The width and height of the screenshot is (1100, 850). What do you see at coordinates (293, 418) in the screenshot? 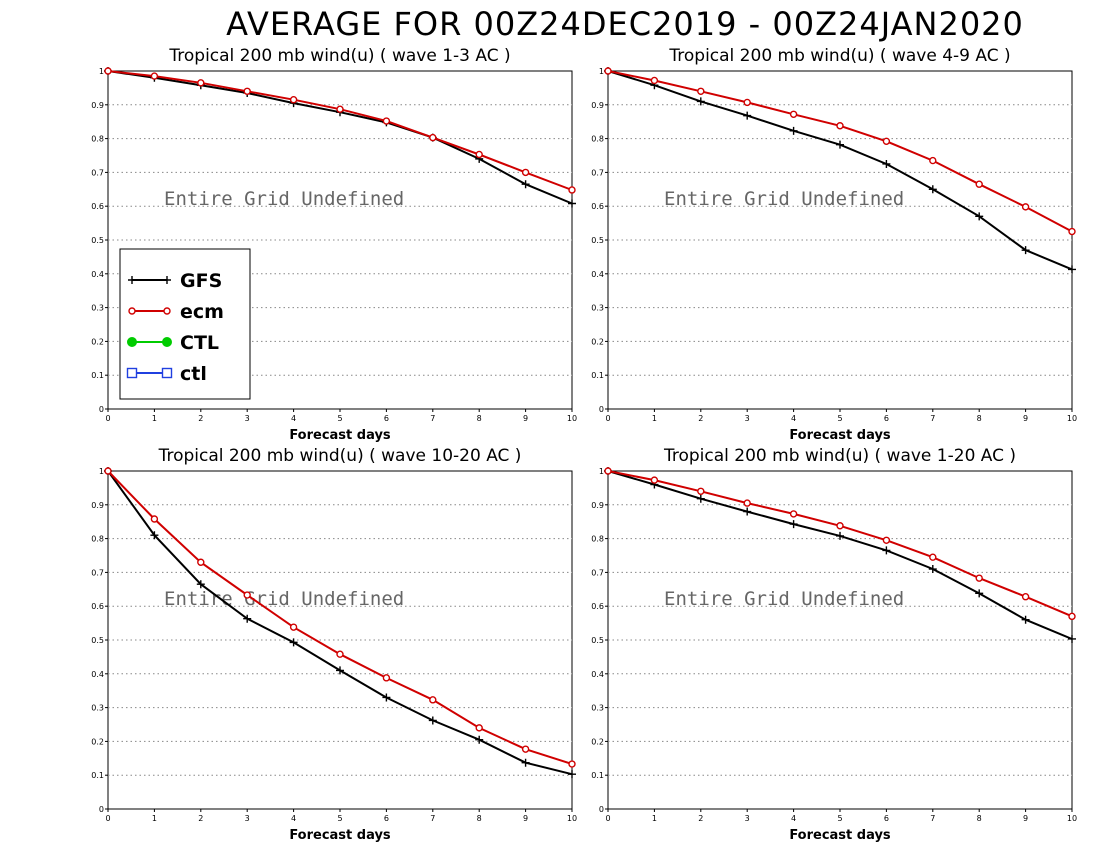
I see `x-tick-label: 4` at bounding box center [293, 418].